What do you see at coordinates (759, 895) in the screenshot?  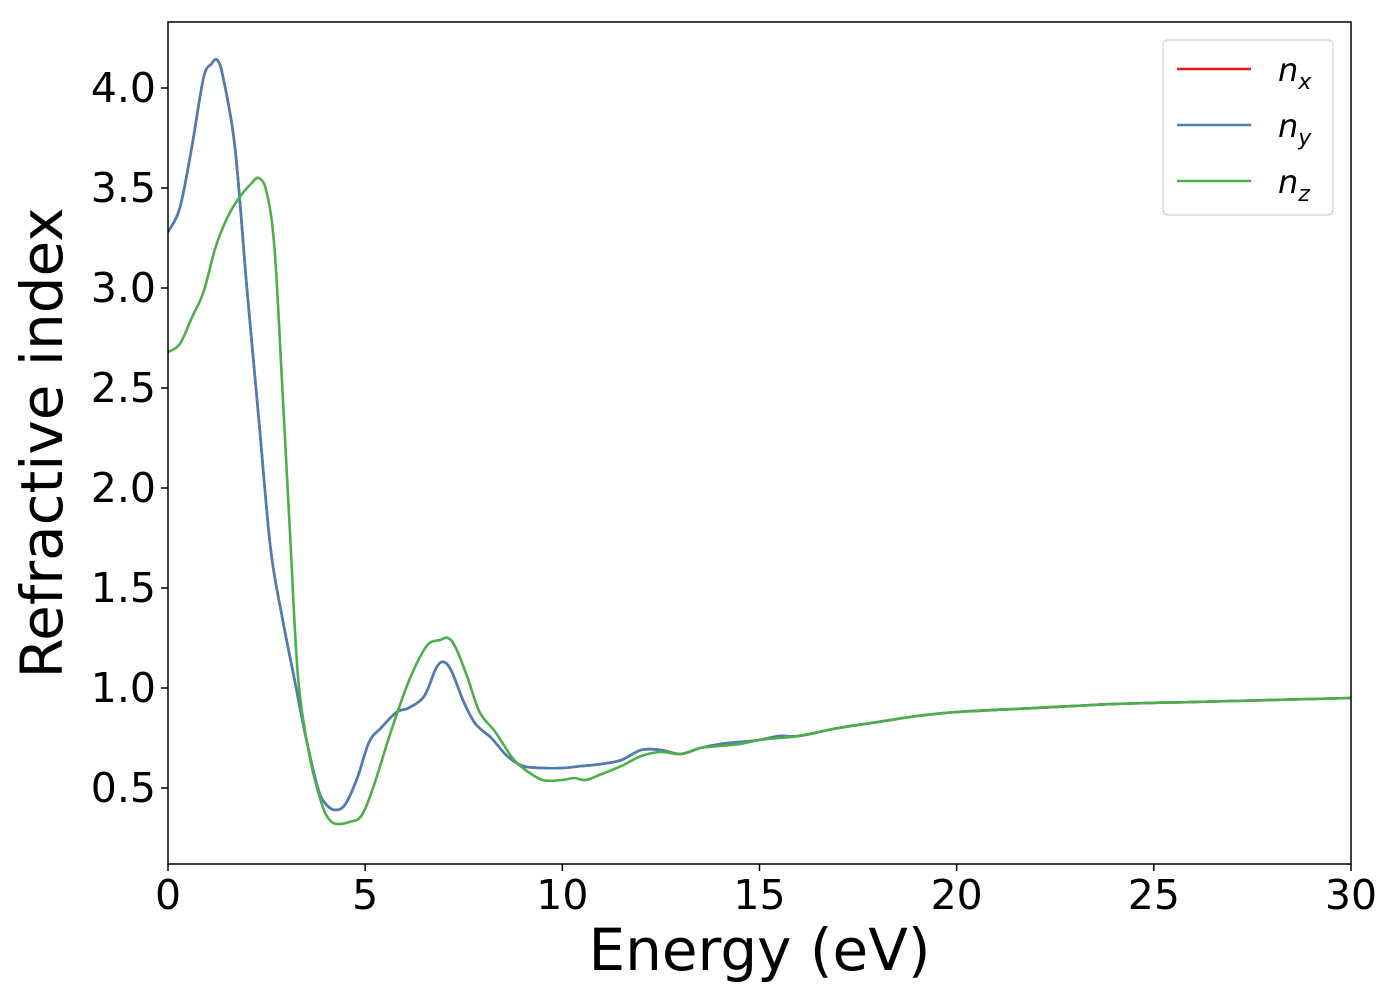 I see `x-tick-label: 15` at bounding box center [759, 895].